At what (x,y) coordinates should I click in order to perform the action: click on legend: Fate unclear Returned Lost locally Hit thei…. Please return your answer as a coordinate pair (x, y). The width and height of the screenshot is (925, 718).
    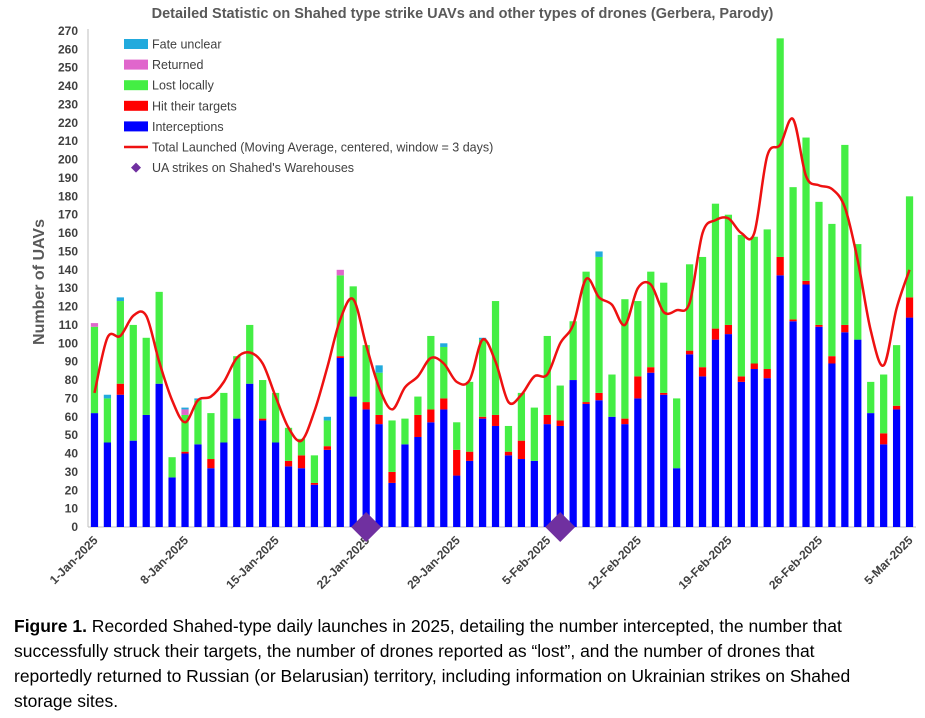
    Looking at the image, I should click on (308, 106).